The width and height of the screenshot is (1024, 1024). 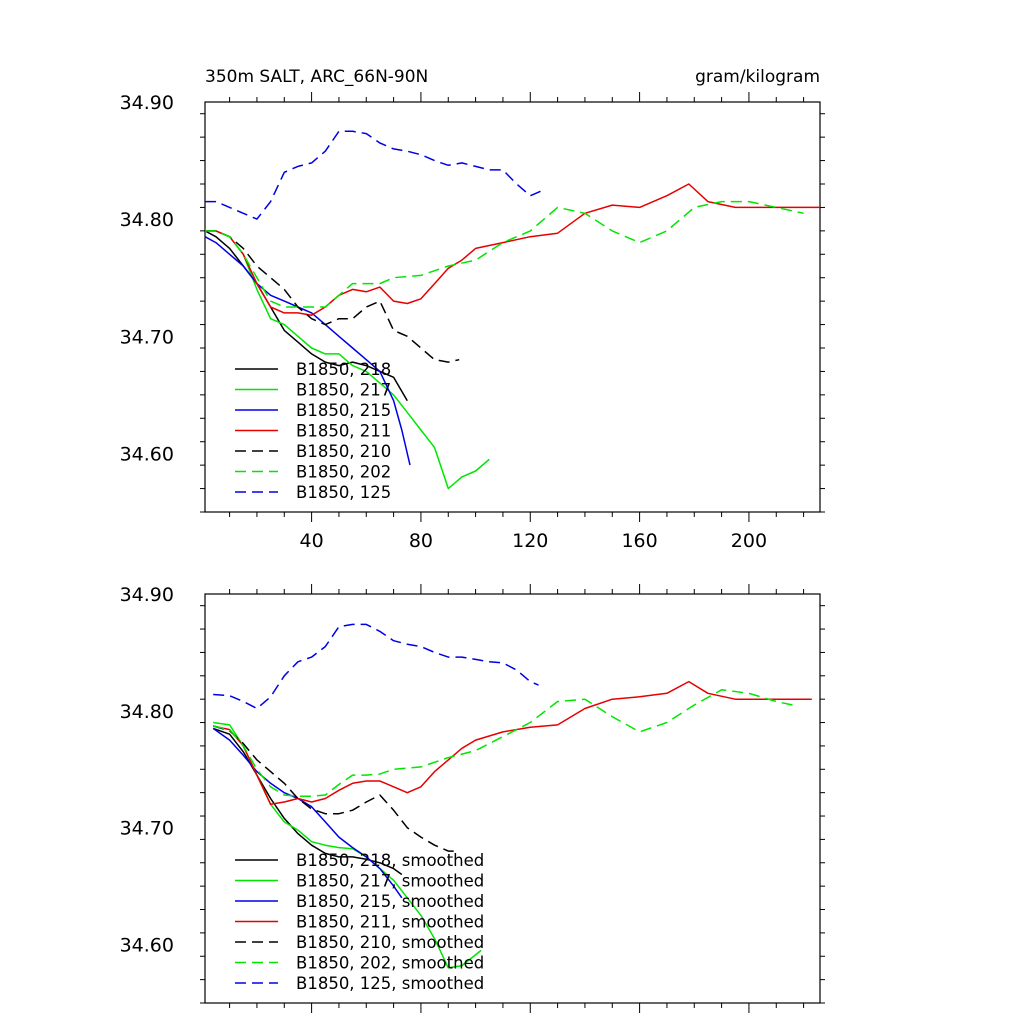 I want to click on legend-label: B1850, 202, smoothed, so click(x=390, y=963).